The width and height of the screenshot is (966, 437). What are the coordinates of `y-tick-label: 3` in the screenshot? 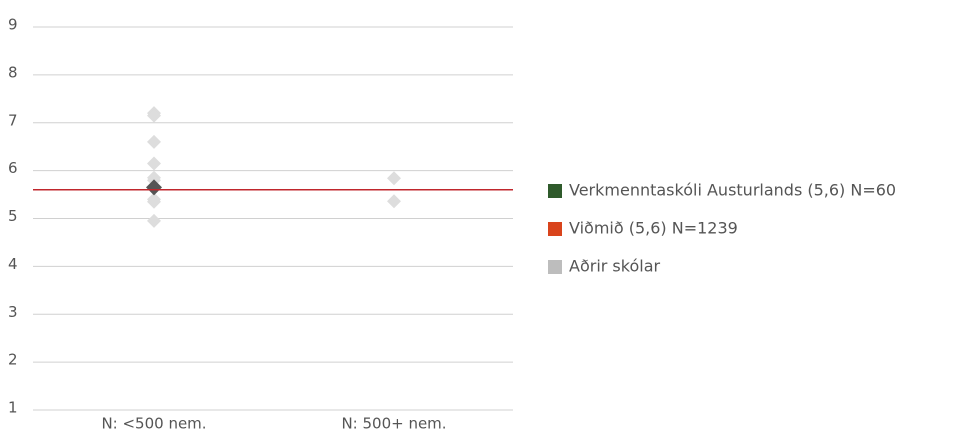 It's located at (13, 312).